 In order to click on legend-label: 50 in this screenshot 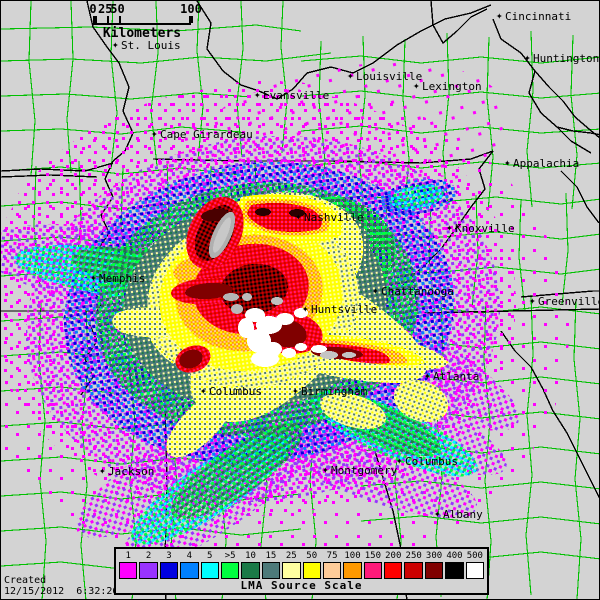, I will do `click(312, 556)`.